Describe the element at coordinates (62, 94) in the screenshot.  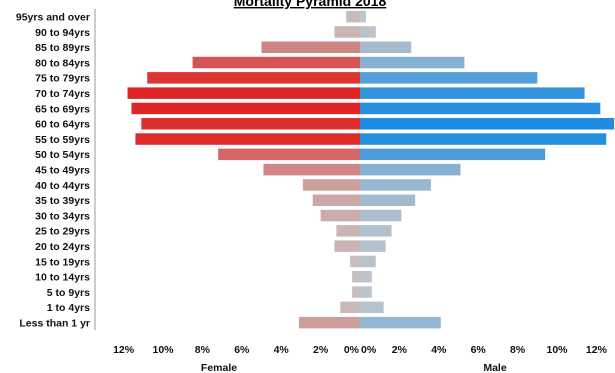
I see `age-group-label: 70 to 74yrs` at that location.